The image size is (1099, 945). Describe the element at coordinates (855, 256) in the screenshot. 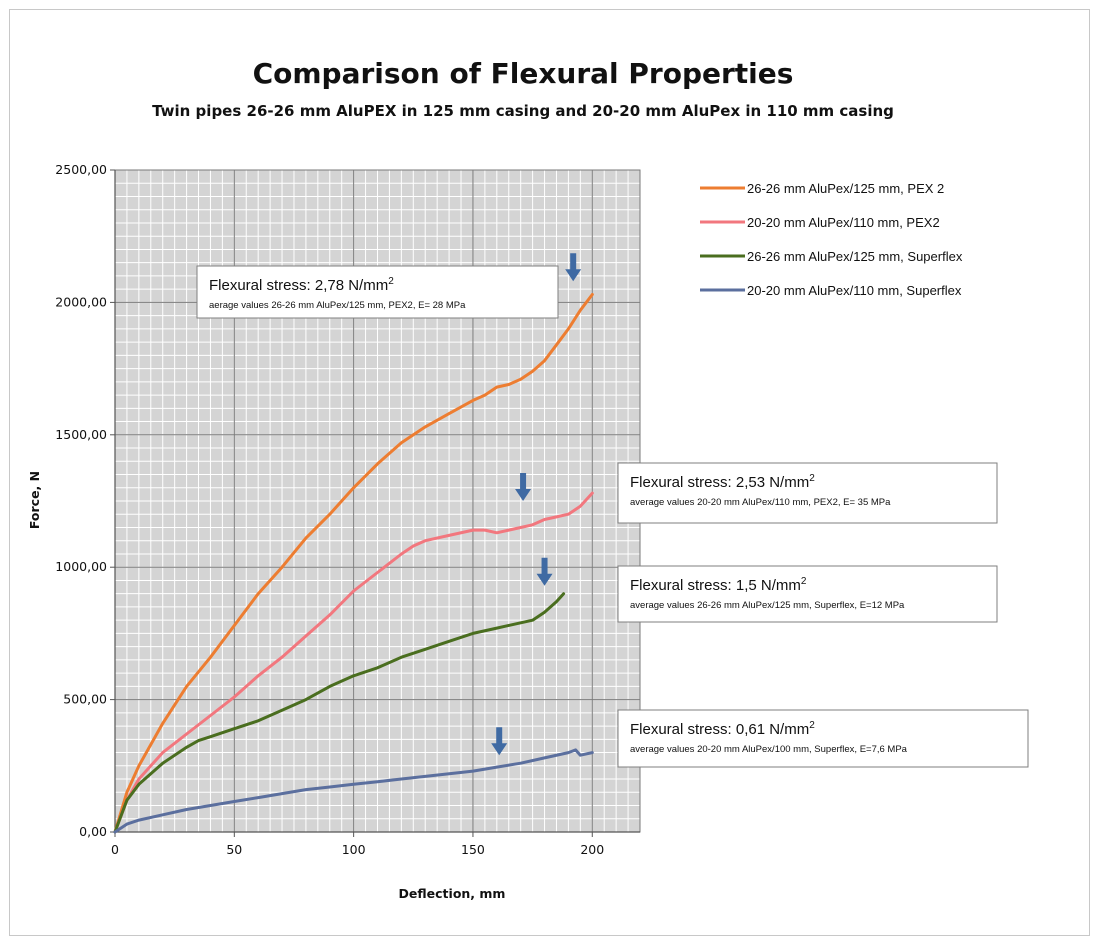

I see `legend-label: 26-26 mm AluPex/125 mm, Superflex` at that location.